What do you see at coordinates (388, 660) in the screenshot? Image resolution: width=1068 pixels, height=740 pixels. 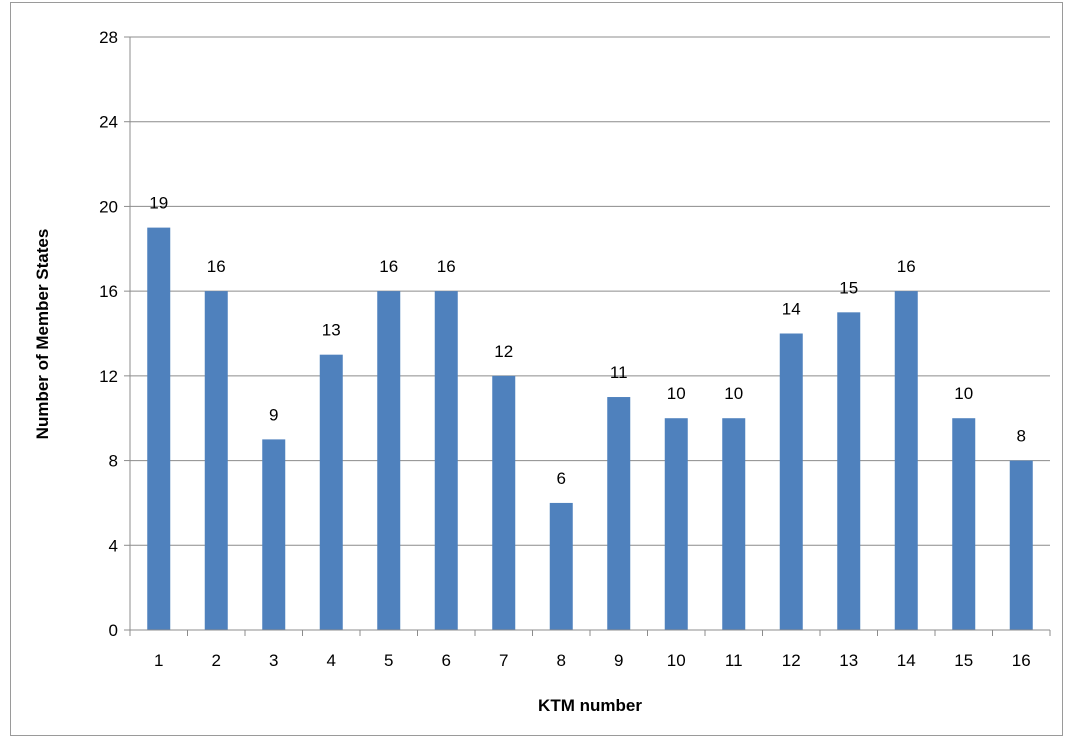 I see `x-tick-label: 5` at bounding box center [388, 660].